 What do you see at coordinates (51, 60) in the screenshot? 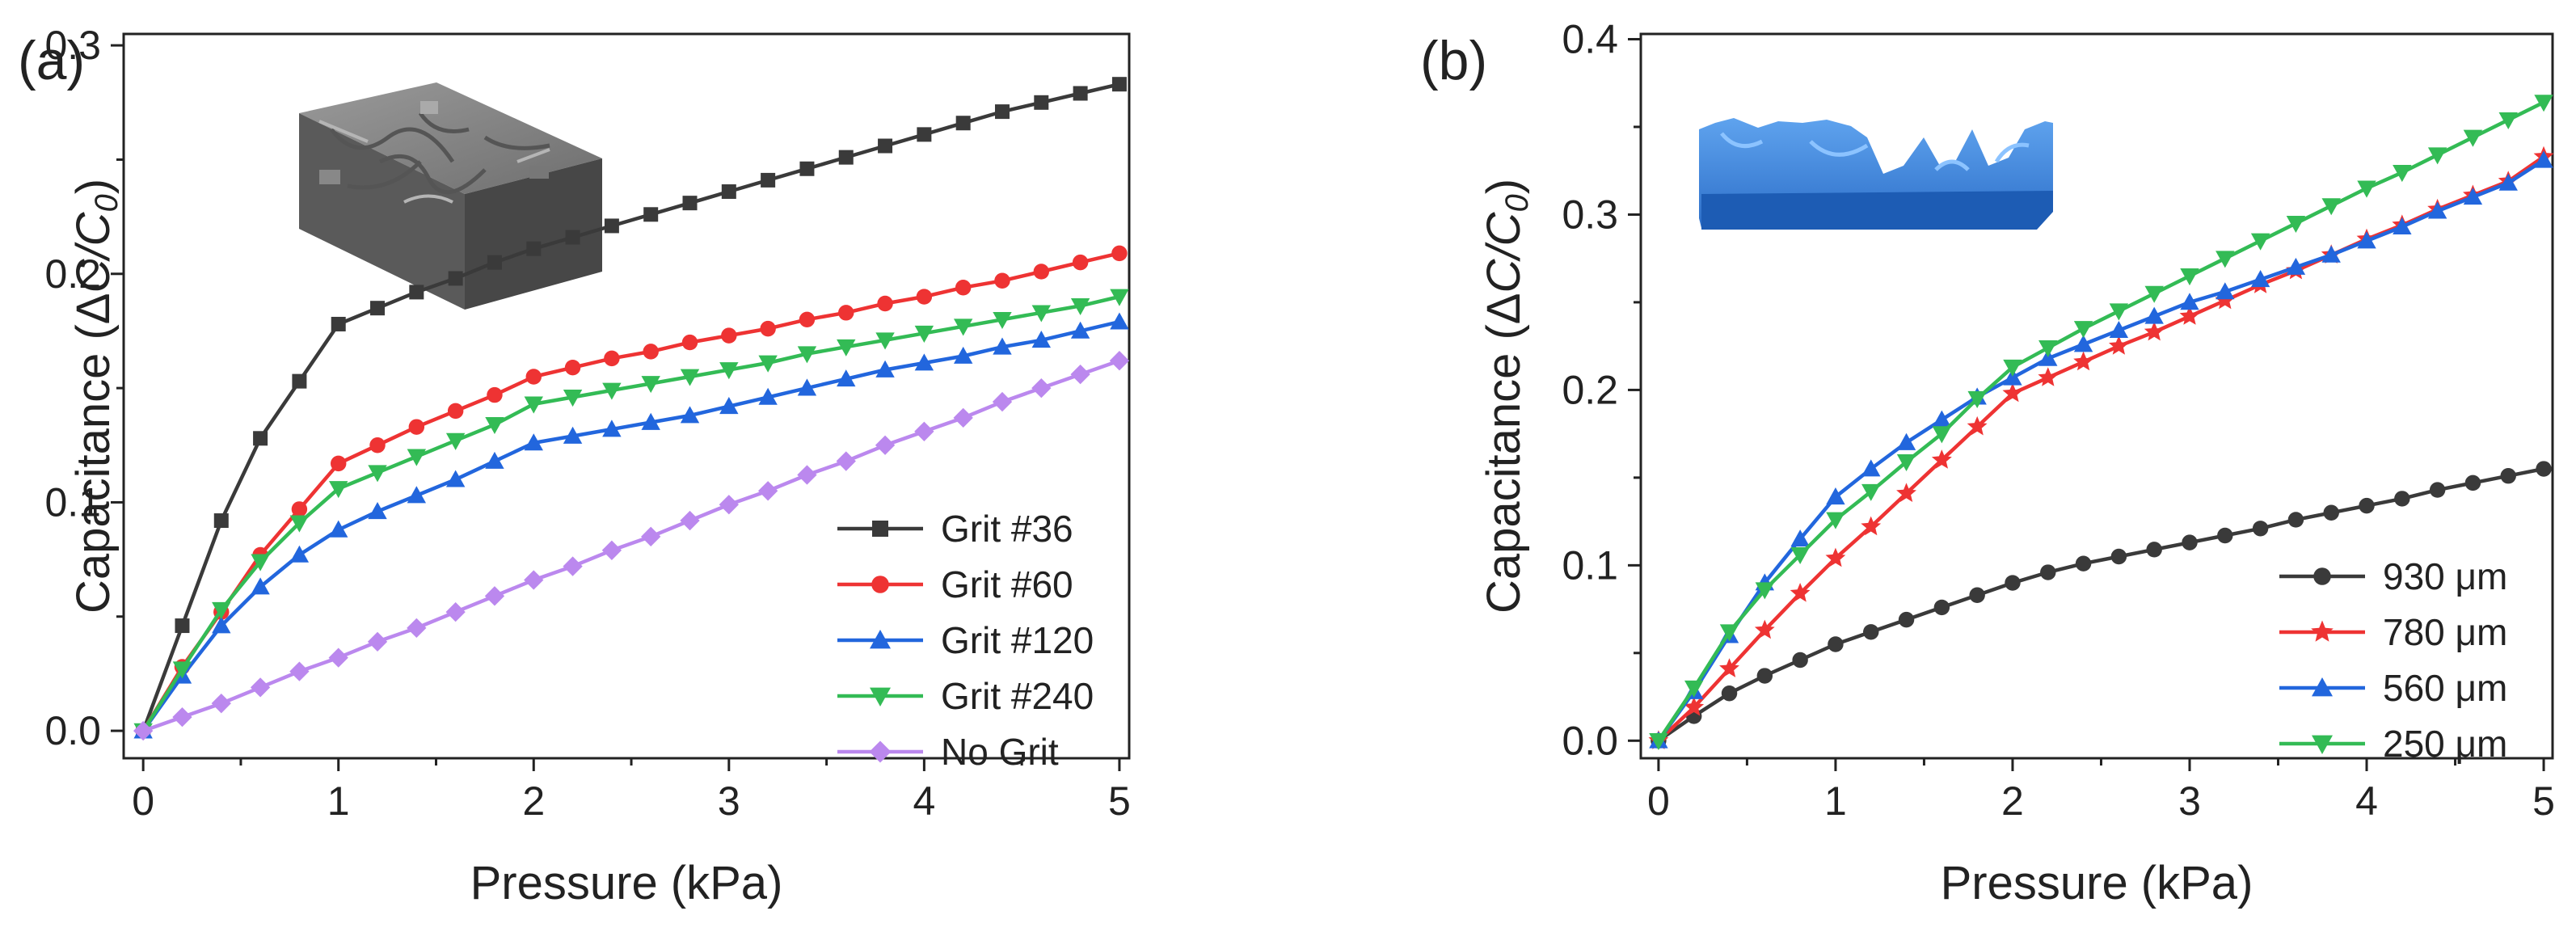
I see `panel-a-label: (a)` at bounding box center [51, 60].